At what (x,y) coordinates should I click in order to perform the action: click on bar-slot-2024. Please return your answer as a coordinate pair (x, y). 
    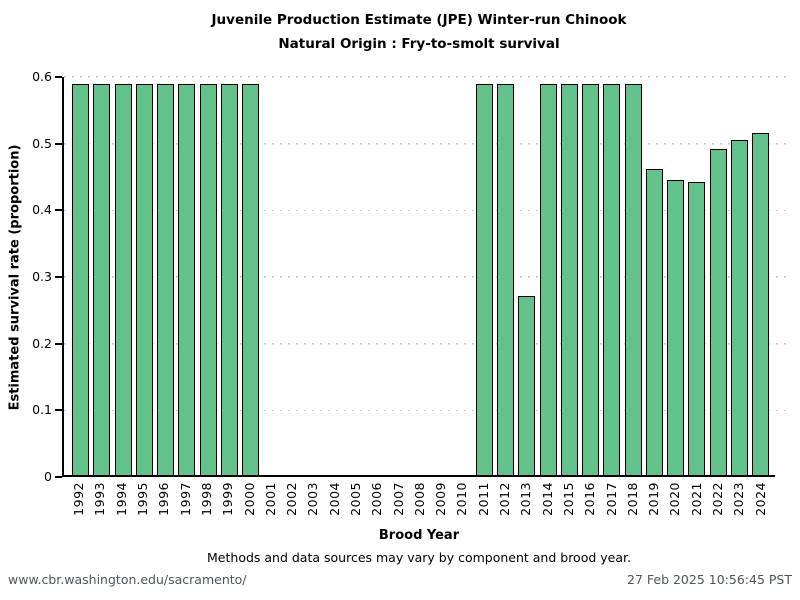
    Looking at the image, I should click on (760, 276).